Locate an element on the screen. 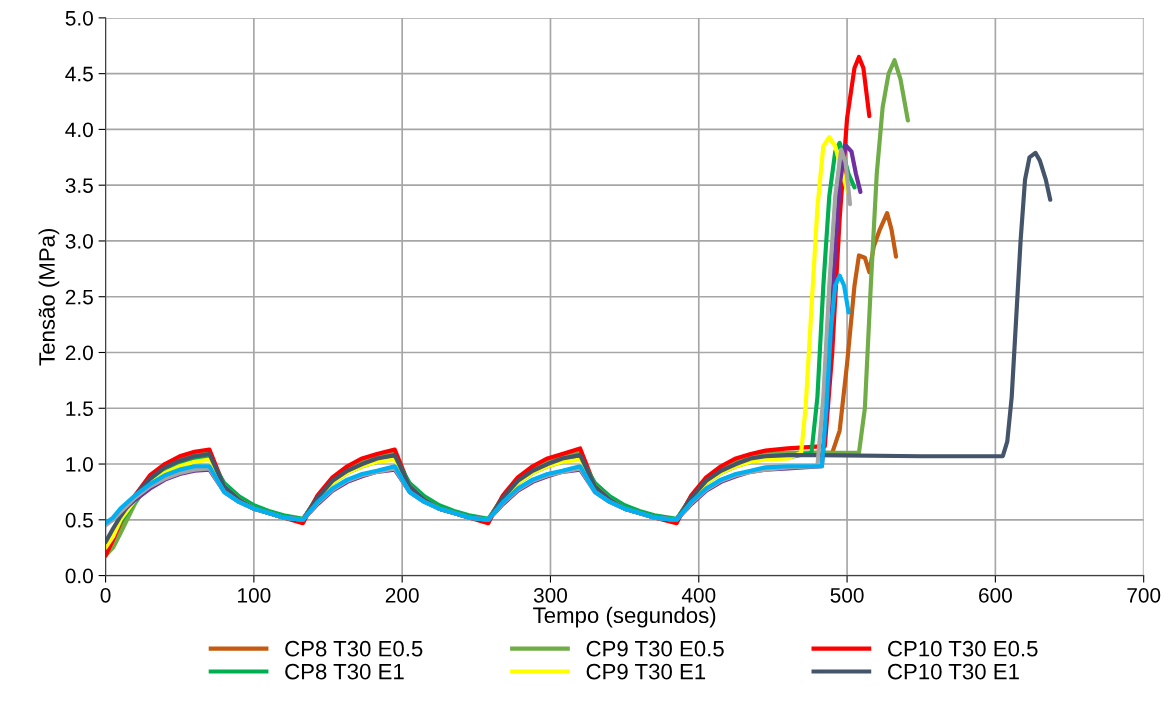 The width and height of the screenshot is (1173, 715). legend-label: CP10 T30 E0.5 is located at coordinates (963, 648).